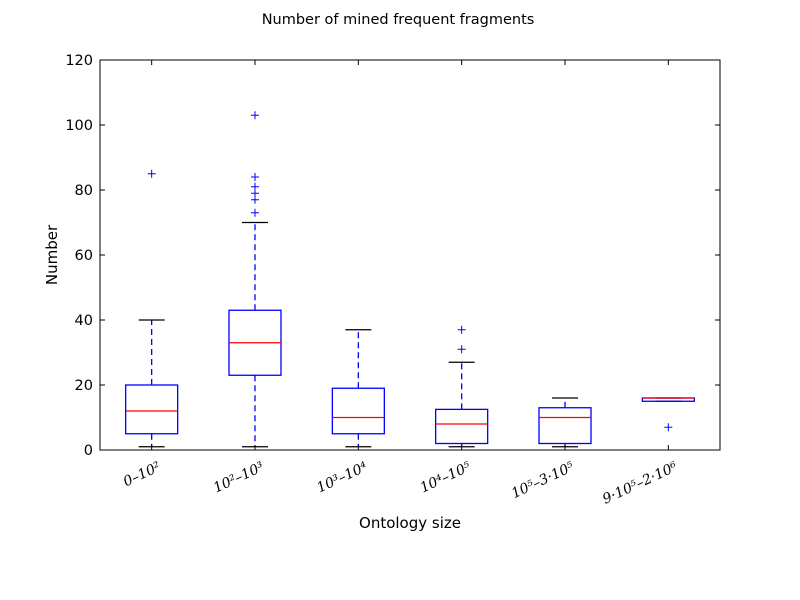  What do you see at coordinates (410, 523) in the screenshot?
I see `x-axis-label: Ontology size` at bounding box center [410, 523].